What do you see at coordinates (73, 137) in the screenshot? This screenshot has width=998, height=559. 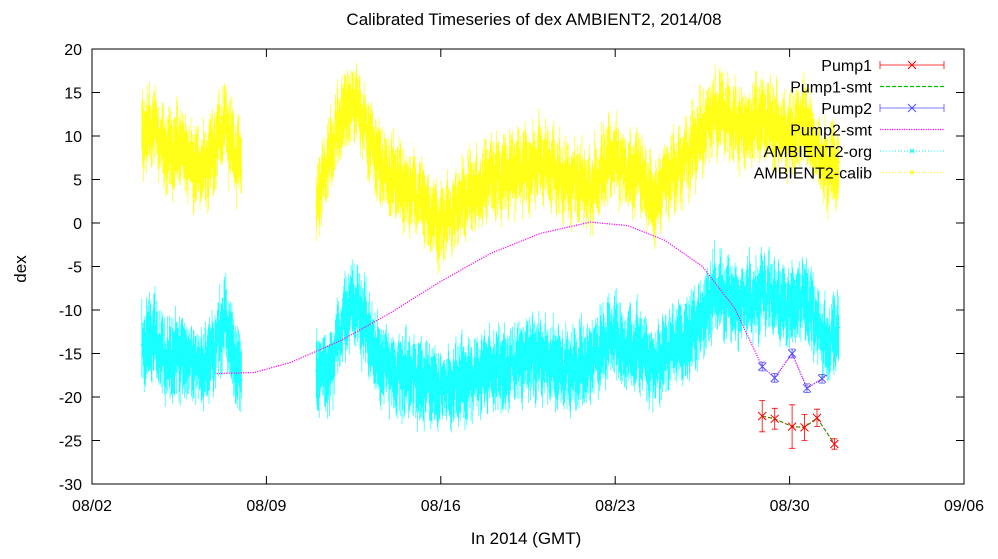 I see `y-tick-label: 10` at bounding box center [73, 137].